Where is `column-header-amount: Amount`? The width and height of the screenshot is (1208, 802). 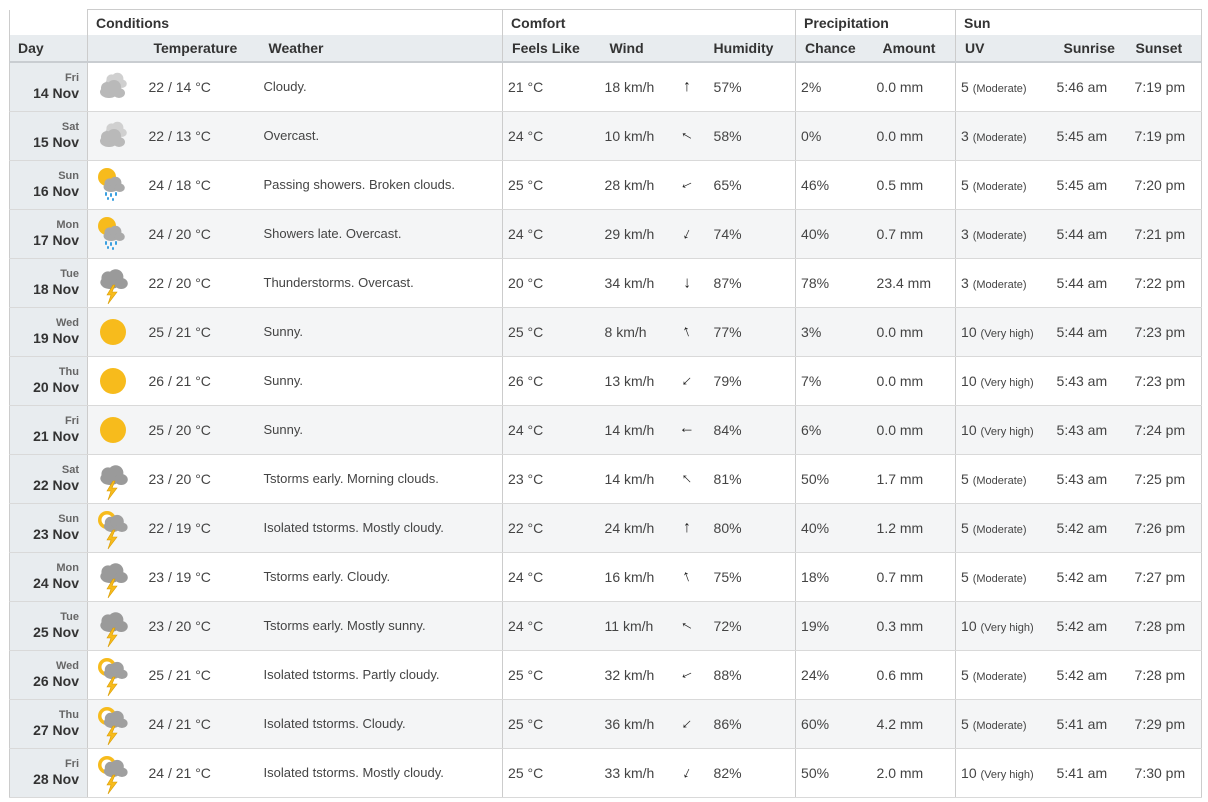 column-header-amount: Amount is located at coordinates (915, 49).